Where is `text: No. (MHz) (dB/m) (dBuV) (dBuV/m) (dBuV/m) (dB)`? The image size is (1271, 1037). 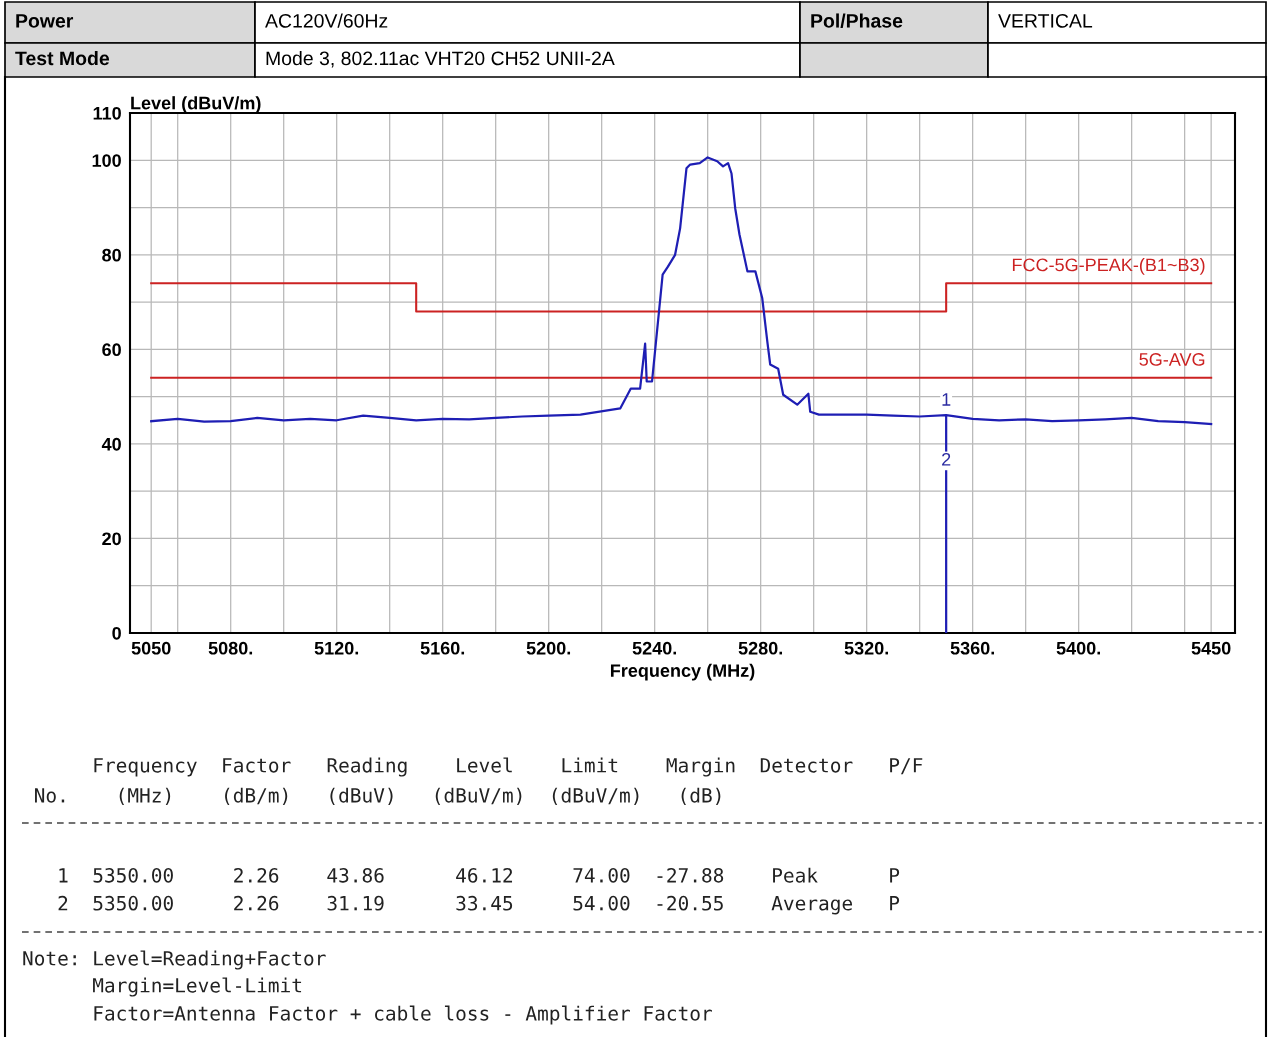 text: No. (MHz) (dB/m) (dBuV) (dBuV/m) (dBuV/m) (dB) is located at coordinates (378, 796).